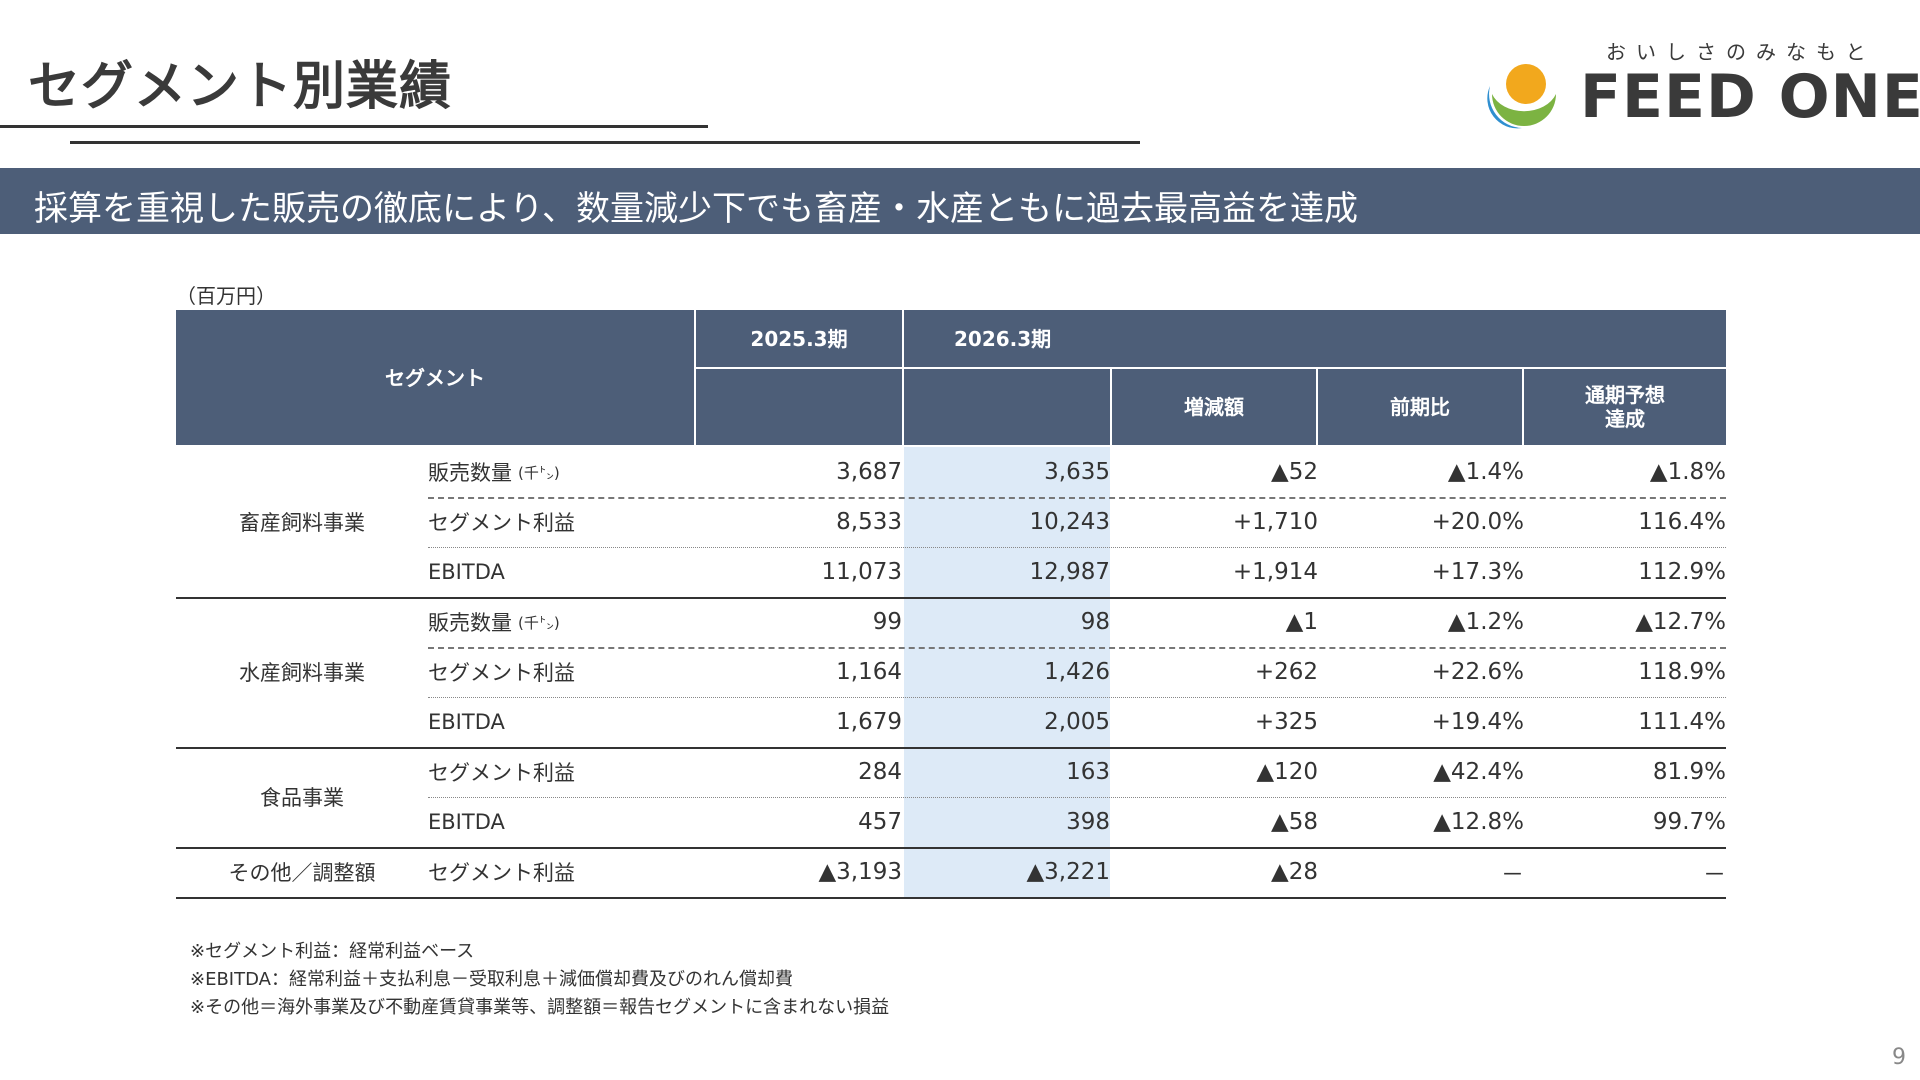  I want to click on value-forecast: 99.7%, so click(1689, 822).